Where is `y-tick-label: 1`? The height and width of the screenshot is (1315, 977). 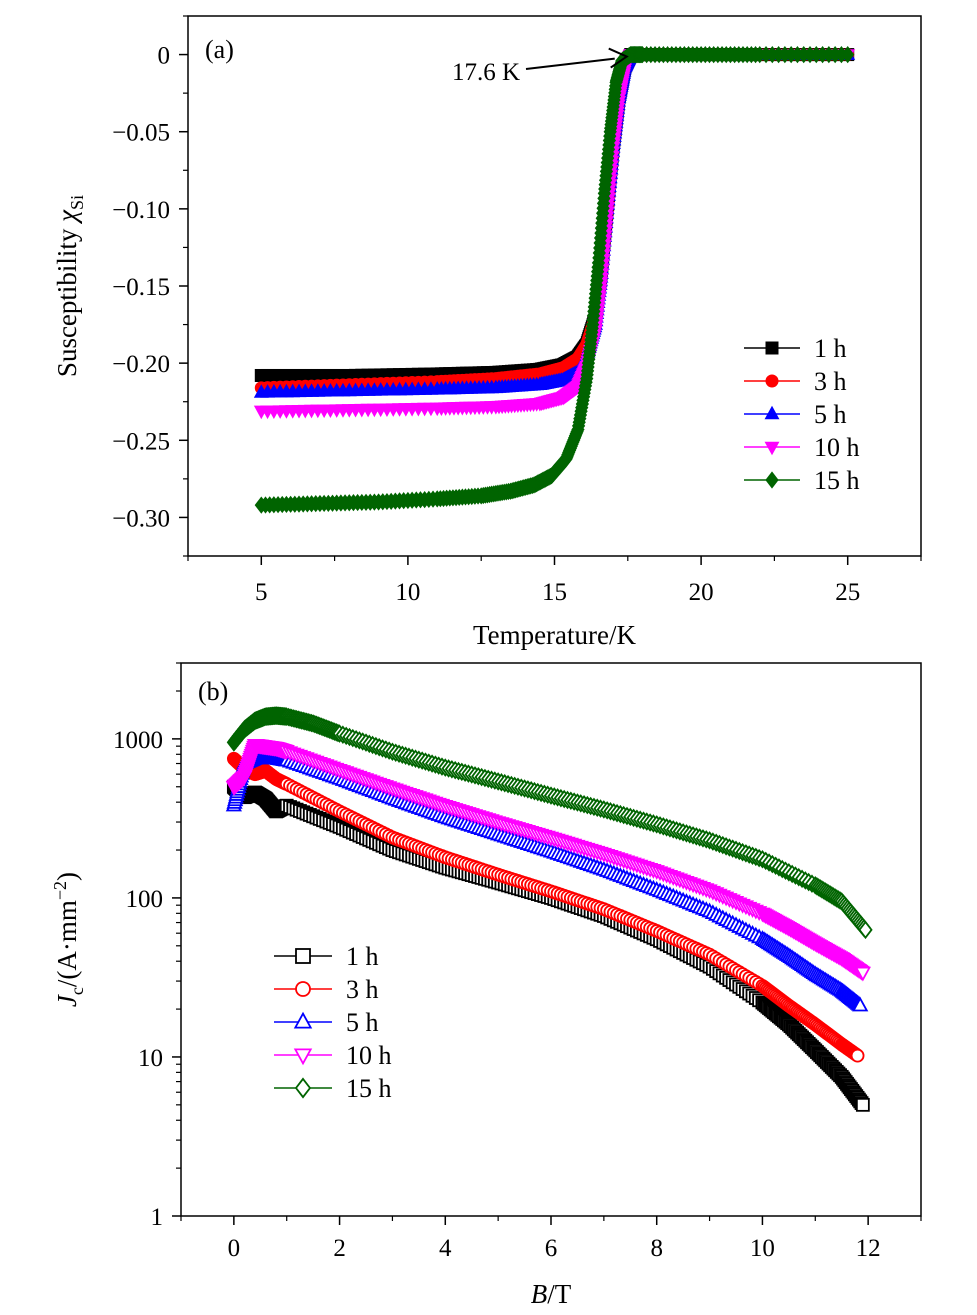 y-tick-label: 1 is located at coordinates (157, 1217).